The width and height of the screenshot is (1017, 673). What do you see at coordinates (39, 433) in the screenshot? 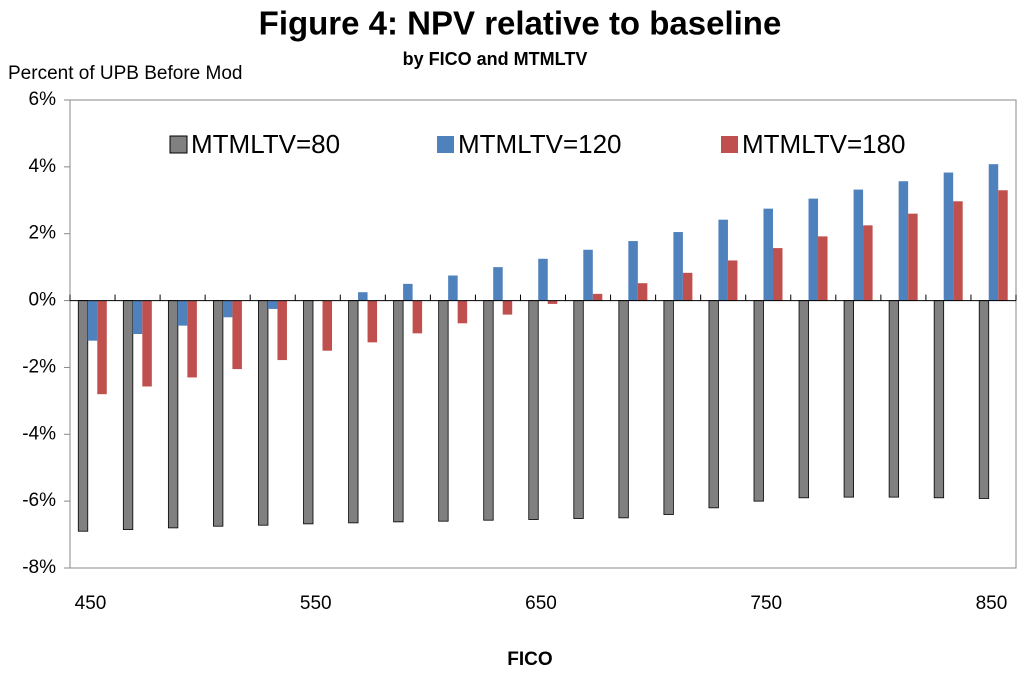
I see `y-tick-label: -4%` at bounding box center [39, 433].